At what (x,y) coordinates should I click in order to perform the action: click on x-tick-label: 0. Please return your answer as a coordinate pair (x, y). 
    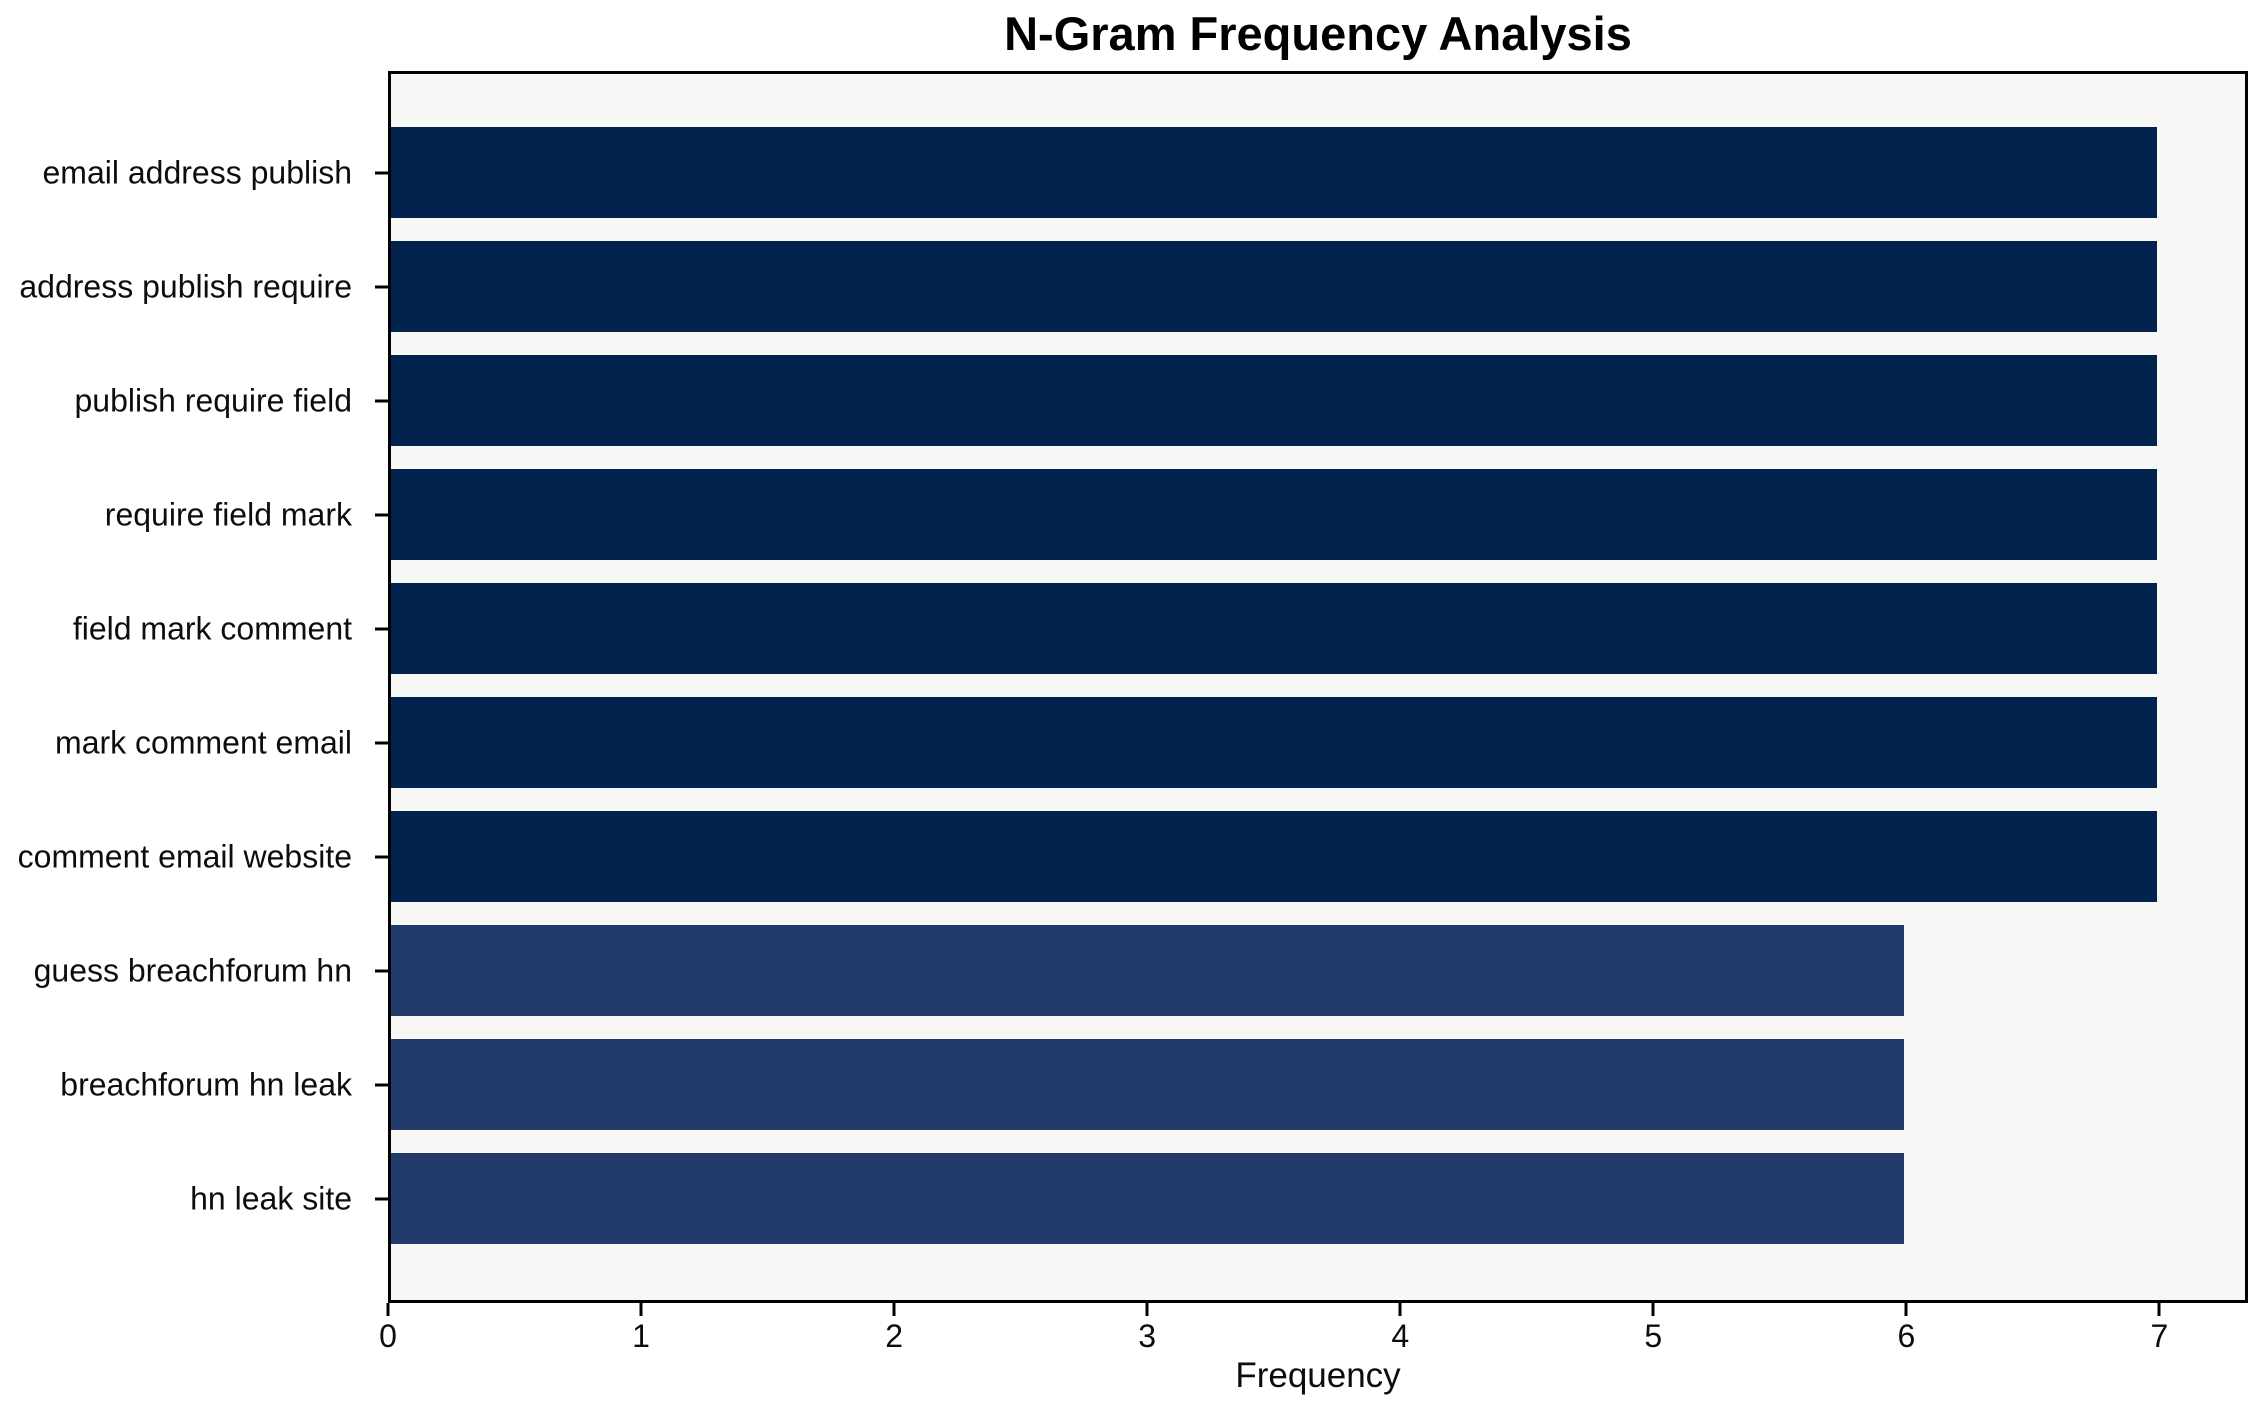
    Looking at the image, I should click on (388, 1336).